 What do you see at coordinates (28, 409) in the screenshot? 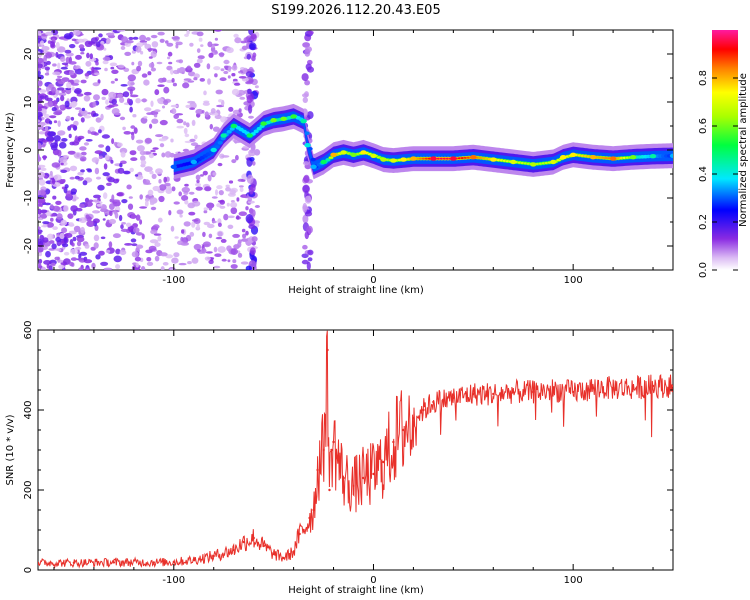
I see `y-tick-label: 400` at bounding box center [28, 409].